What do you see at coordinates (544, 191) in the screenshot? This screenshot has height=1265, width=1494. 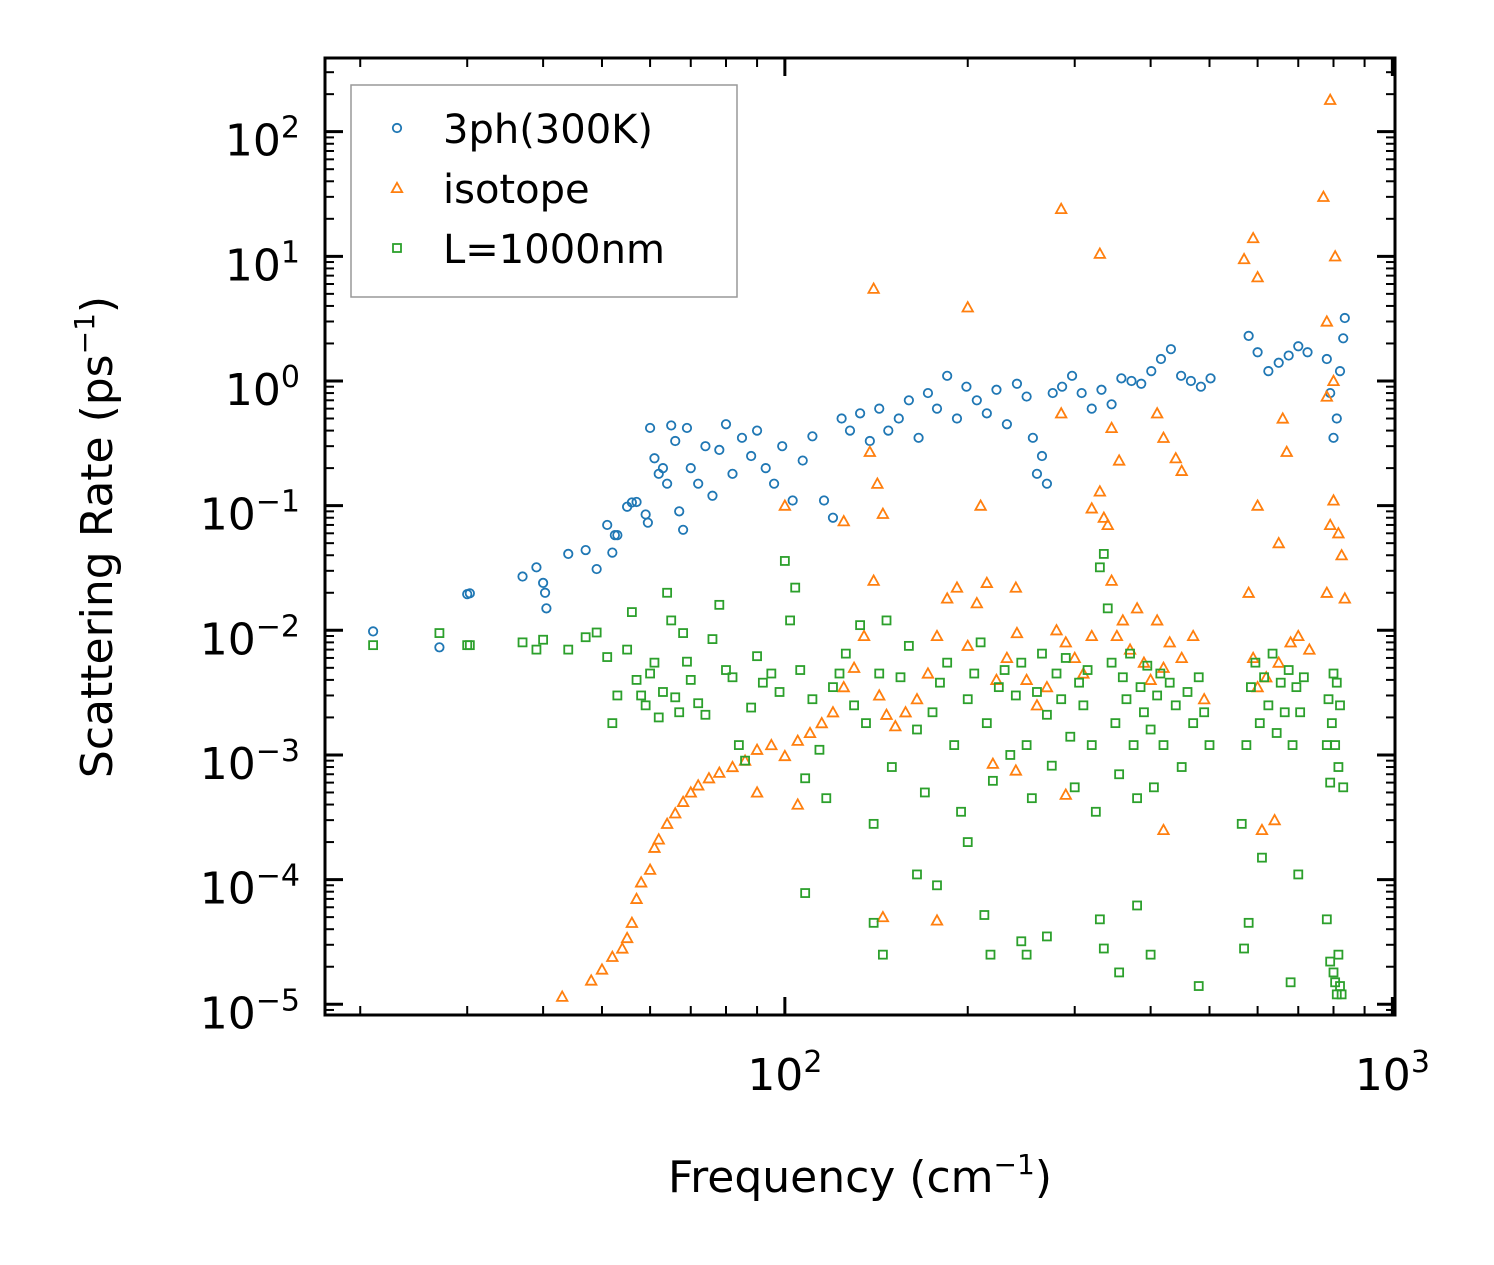 I see `legend-box` at bounding box center [544, 191].